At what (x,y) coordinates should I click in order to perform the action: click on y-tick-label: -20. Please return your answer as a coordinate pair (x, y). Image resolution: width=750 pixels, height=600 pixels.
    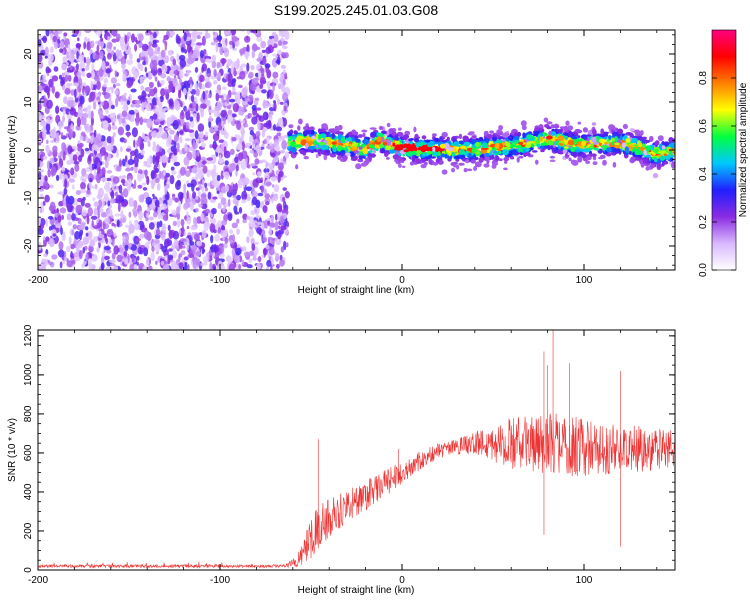
    Looking at the image, I should click on (28, 245).